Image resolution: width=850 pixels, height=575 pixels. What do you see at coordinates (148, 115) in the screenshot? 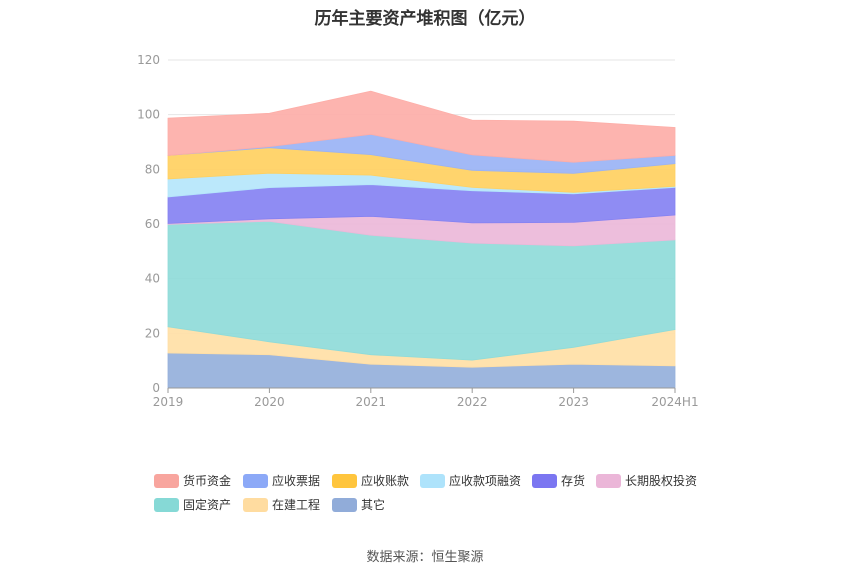
I see `y-tick-label: 100` at bounding box center [148, 115].